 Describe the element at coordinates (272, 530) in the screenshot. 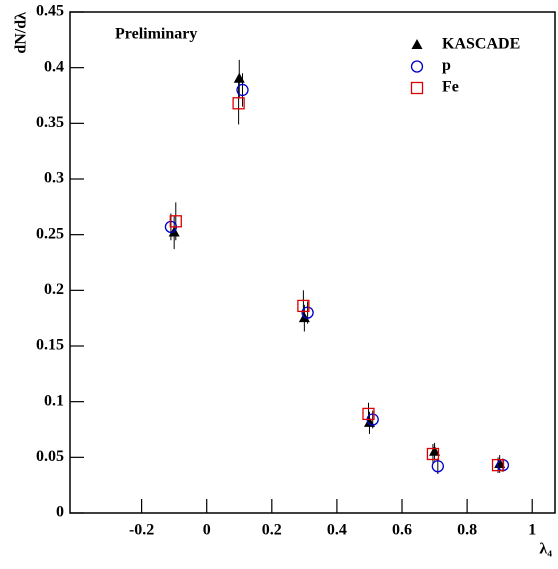

I see `x-tick-label: 0.2` at that location.